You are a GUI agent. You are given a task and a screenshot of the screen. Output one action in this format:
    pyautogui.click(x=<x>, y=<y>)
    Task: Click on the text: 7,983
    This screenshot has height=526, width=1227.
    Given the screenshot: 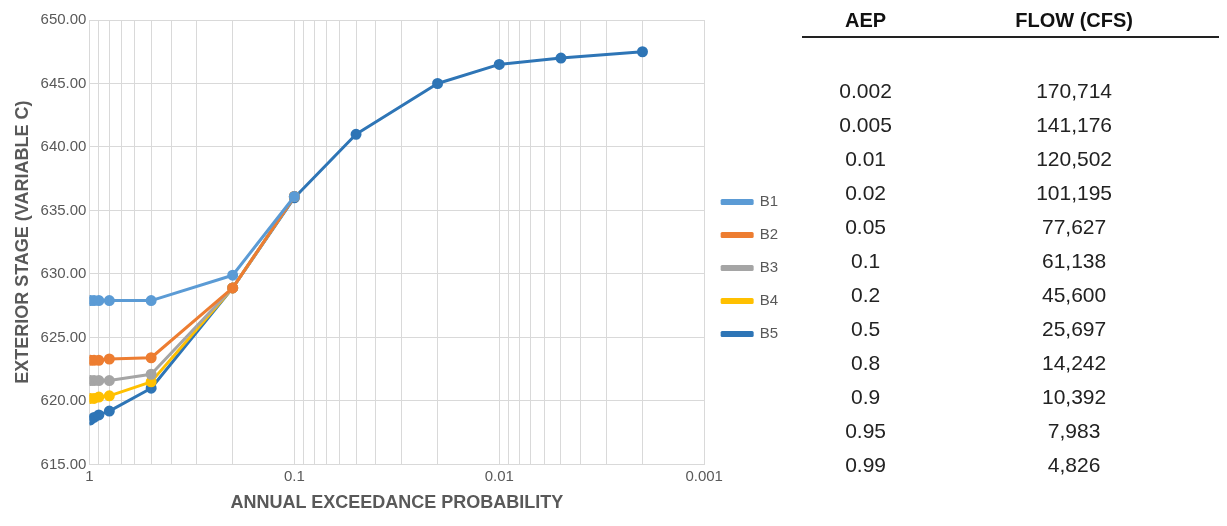 What is the action you would take?
    pyautogui.click(x=1074, y=431)
    